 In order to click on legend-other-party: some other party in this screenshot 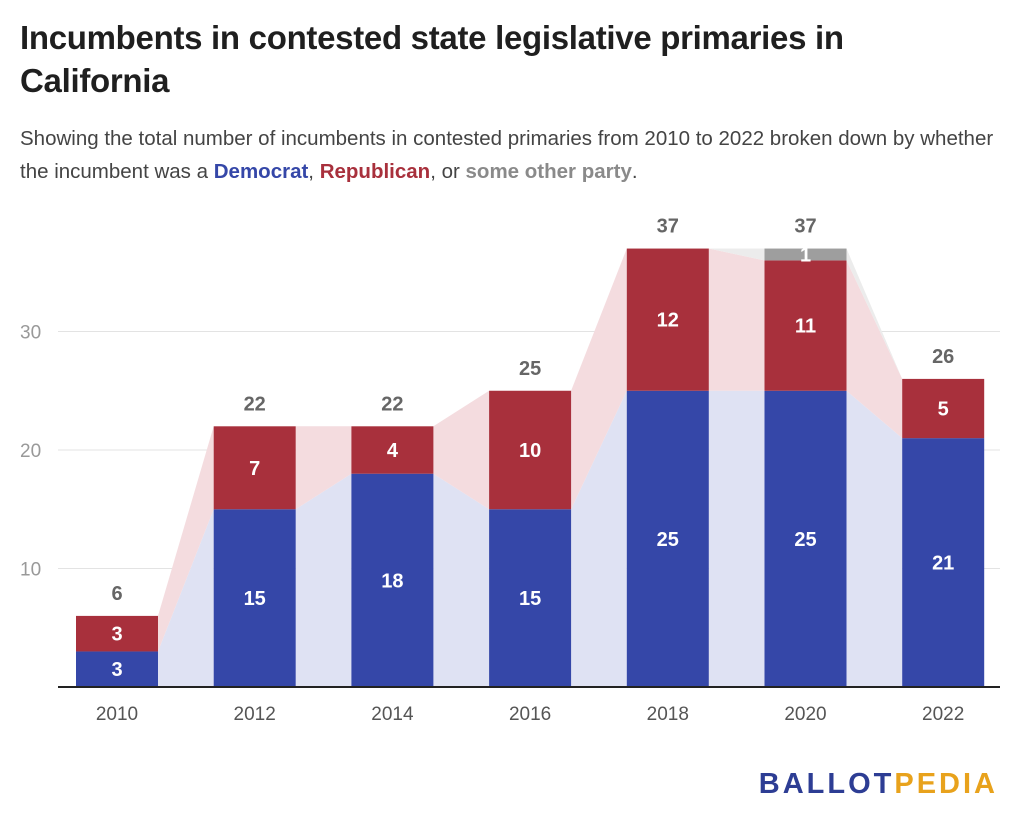, I will do `click(548, 171)`.